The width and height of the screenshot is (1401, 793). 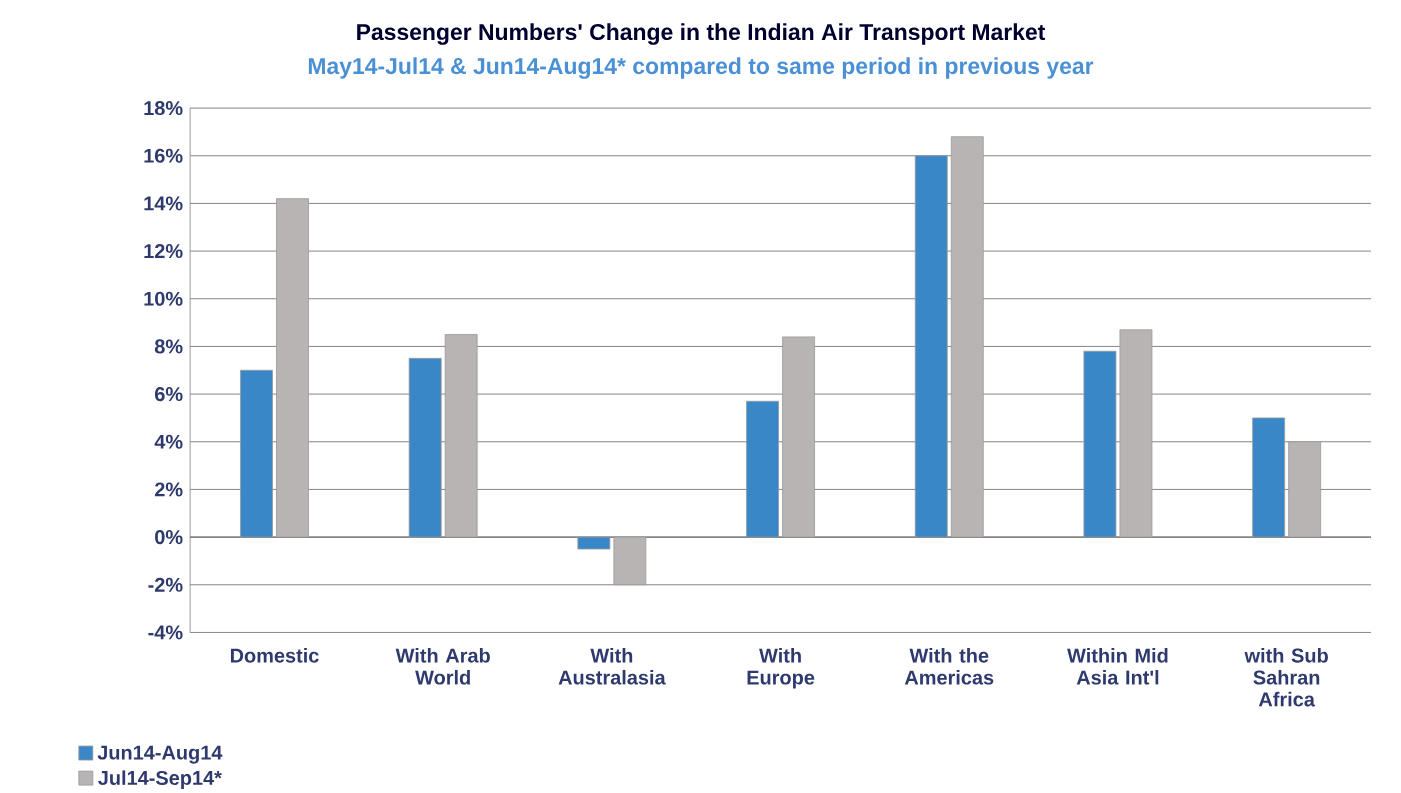 What do you see at coordinates (160, 754) in the screenshot?
I see `legend-label: Jun14-Aug14` at bounding box center [160, 754].